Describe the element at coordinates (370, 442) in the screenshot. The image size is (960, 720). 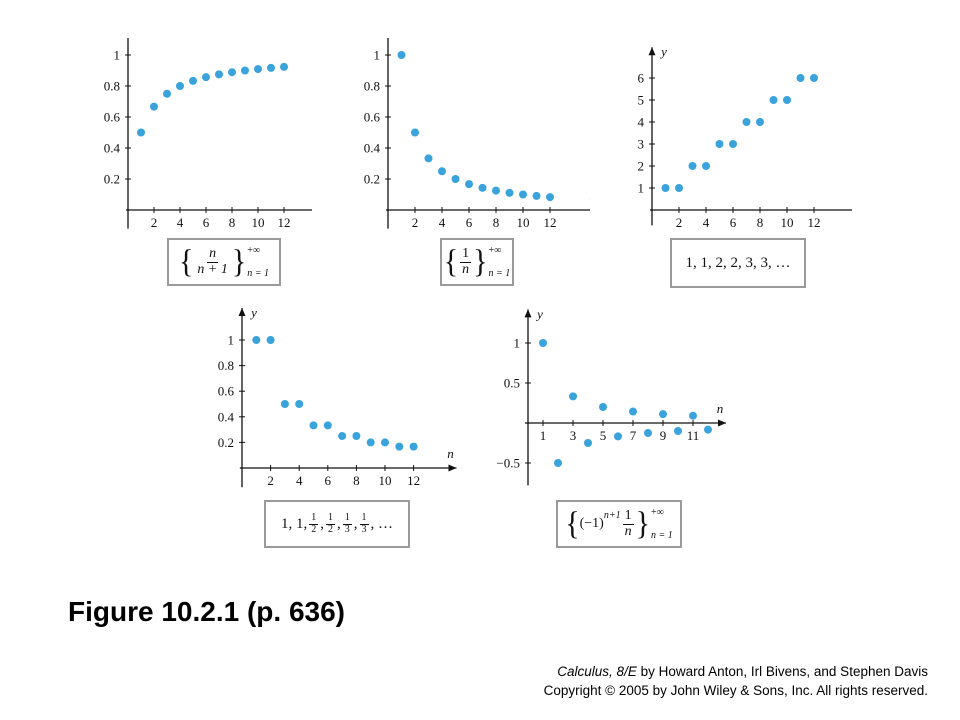
I see `data-point: n=9, y=0.2` at that location.